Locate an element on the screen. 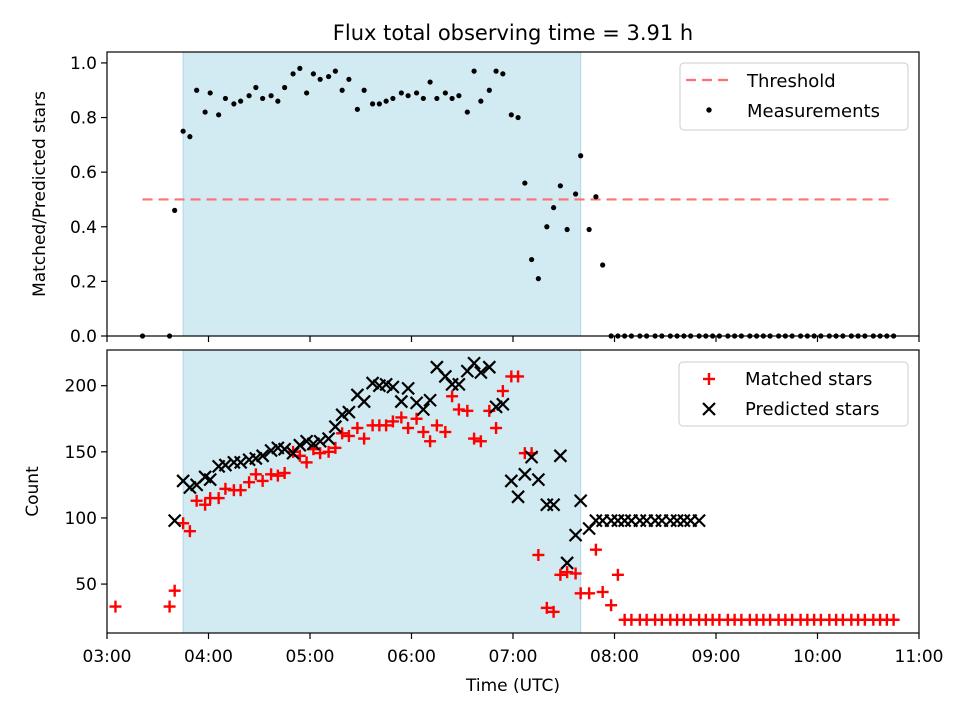 The width and height of the screenshot is (960, 724). count-x-tick-label: 08:00 is located at coordinates (614, 657).